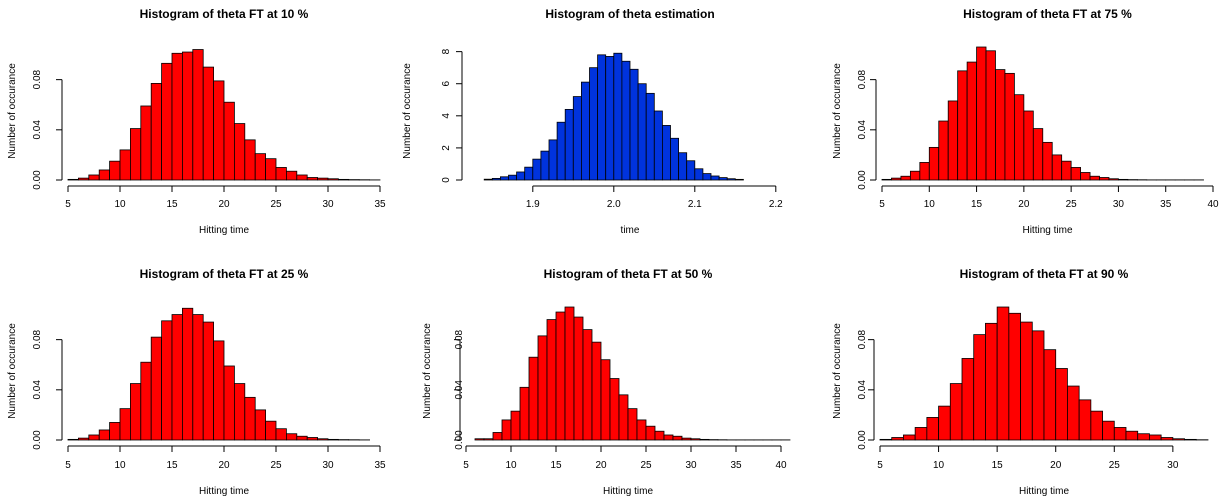 The height and width of the screenshot is (500, 1231). I want to click on chart-title: Histogram of theta FT at 50 %, so click(628, 274).